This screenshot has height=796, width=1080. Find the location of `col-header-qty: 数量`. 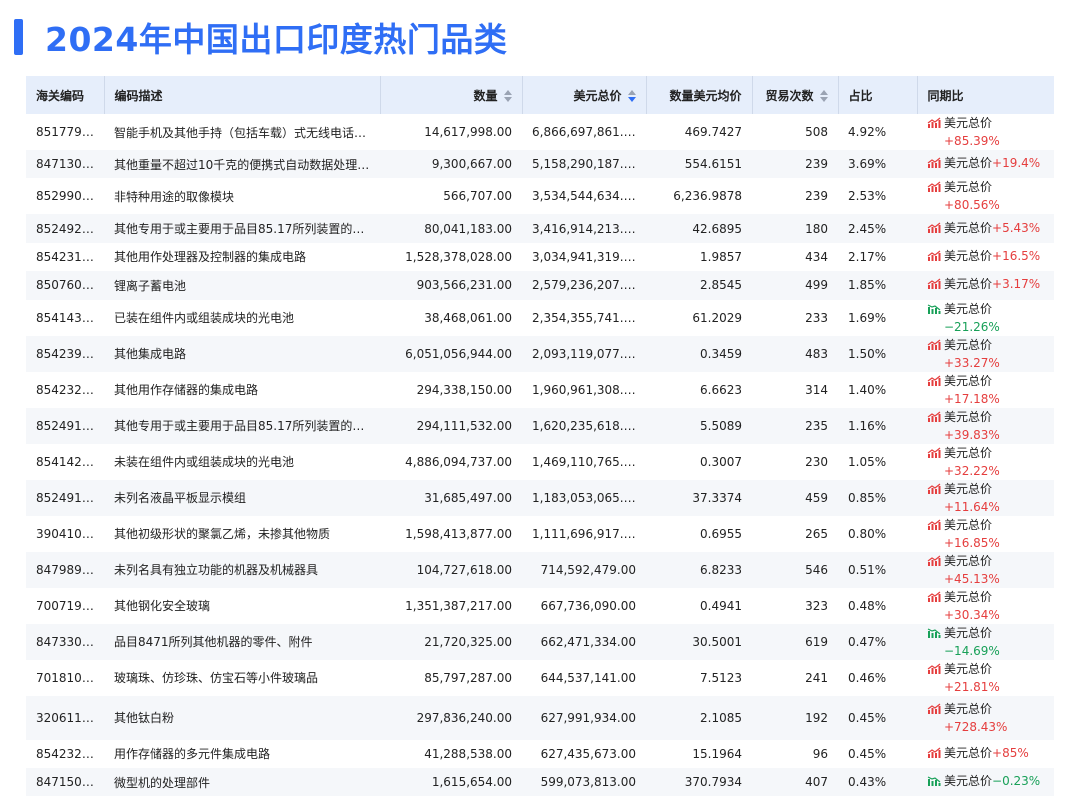

col-header-qty: 数量 is located at coordinates (451, 95).